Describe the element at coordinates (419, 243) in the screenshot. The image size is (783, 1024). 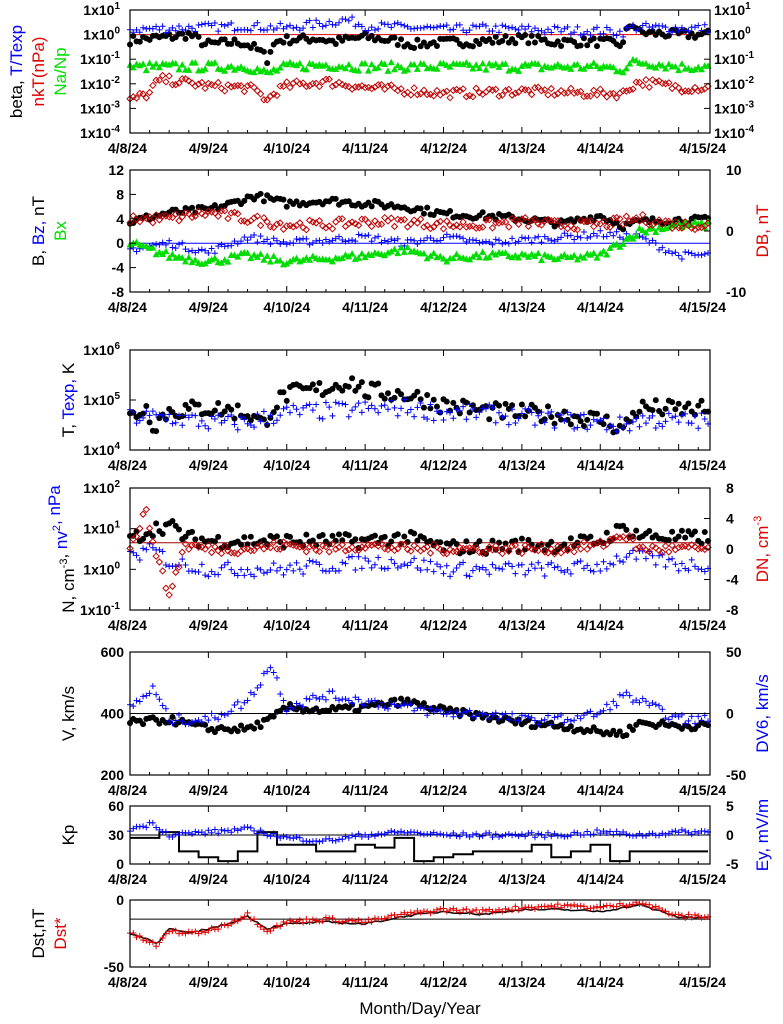
I see `series-bx` at that location.